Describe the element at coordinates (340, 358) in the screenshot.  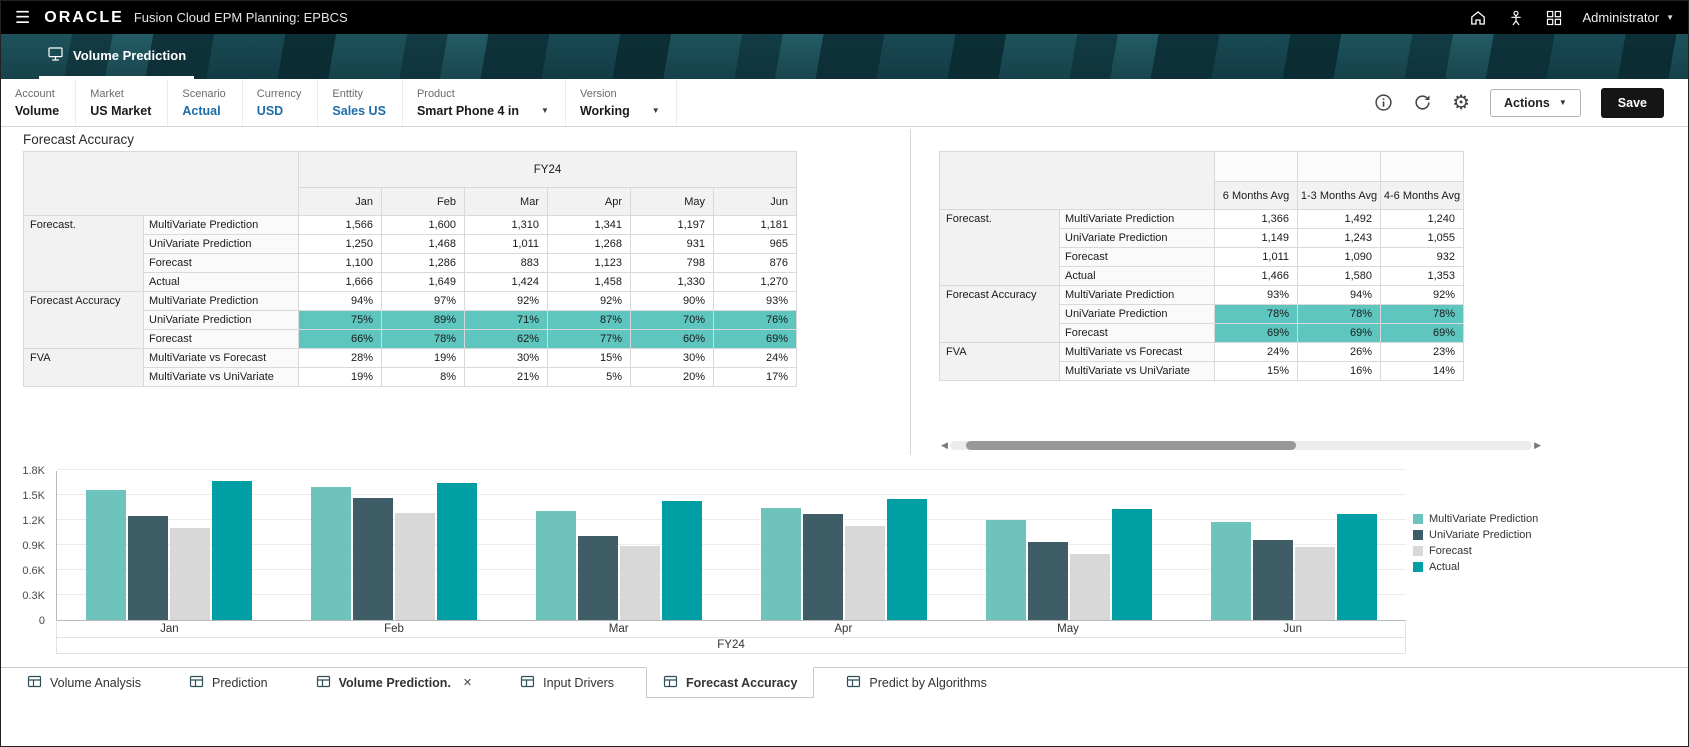
I see `grid-cell: 28%` at that location.